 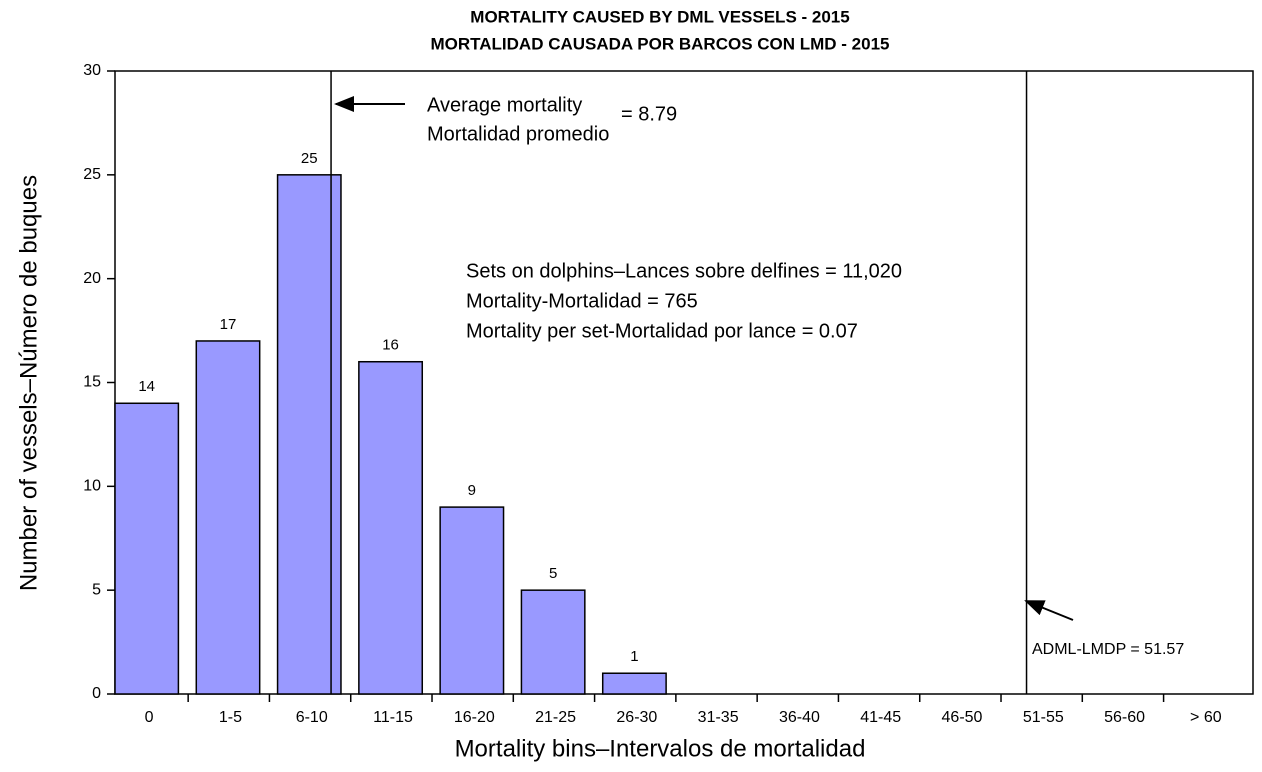 I want to click on average-text: Average mortality, so click(x=504, y=105).